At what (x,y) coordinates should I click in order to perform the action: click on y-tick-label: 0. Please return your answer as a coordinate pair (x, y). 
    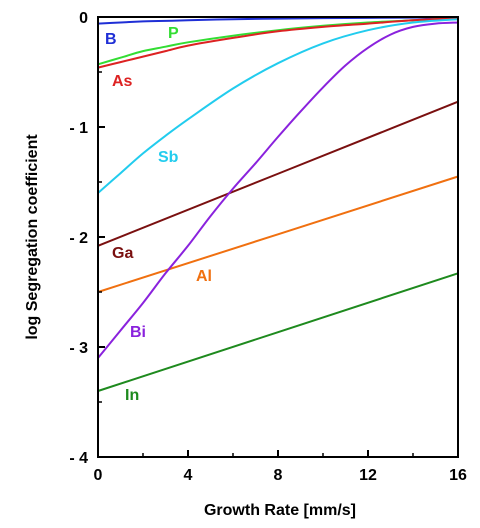
    Looking at the image, I should click on (83, 18).